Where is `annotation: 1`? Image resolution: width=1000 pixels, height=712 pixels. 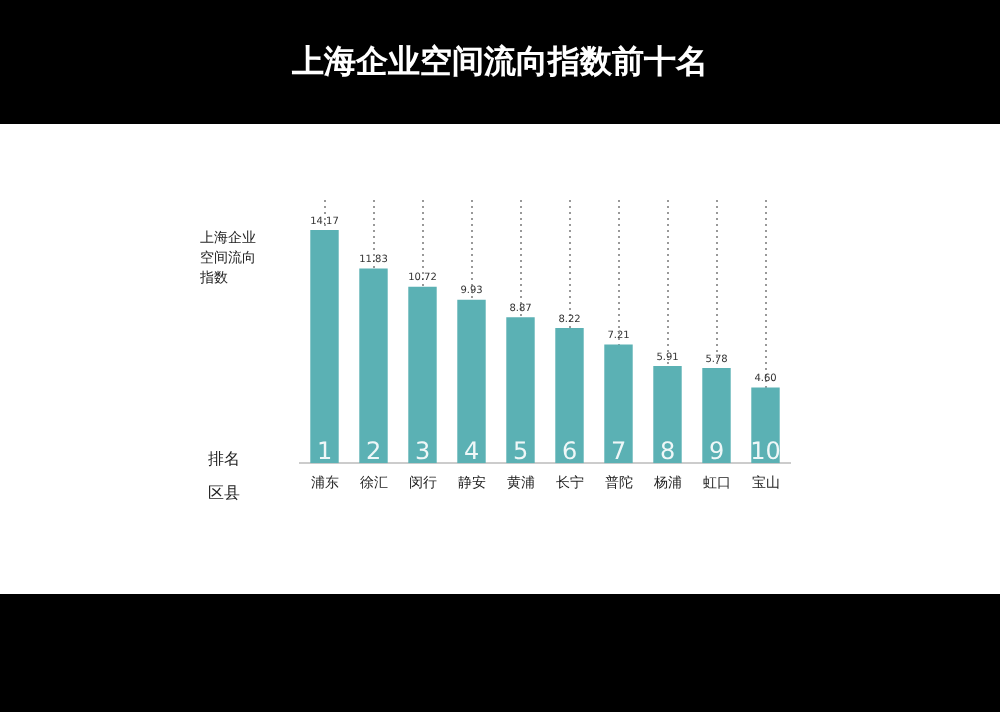
annotation: 1 is located at coordinates (324, 451).